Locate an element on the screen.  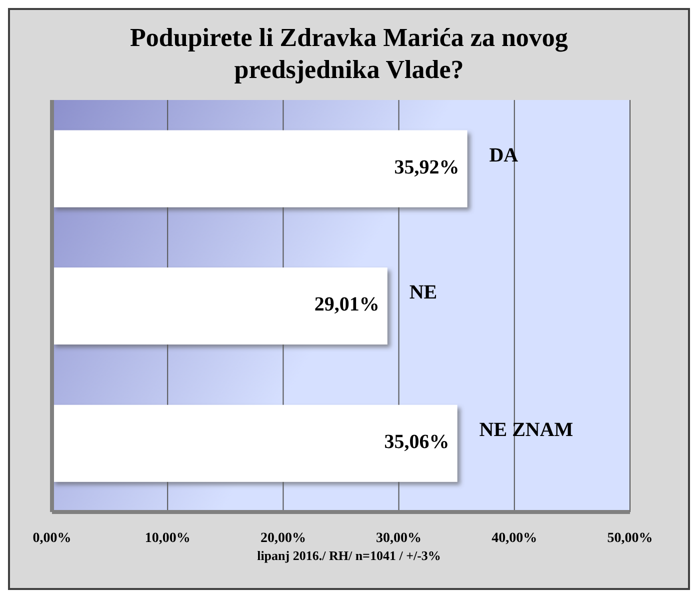
x-tick-label: 40,00% is located at coordinates (515, 538).